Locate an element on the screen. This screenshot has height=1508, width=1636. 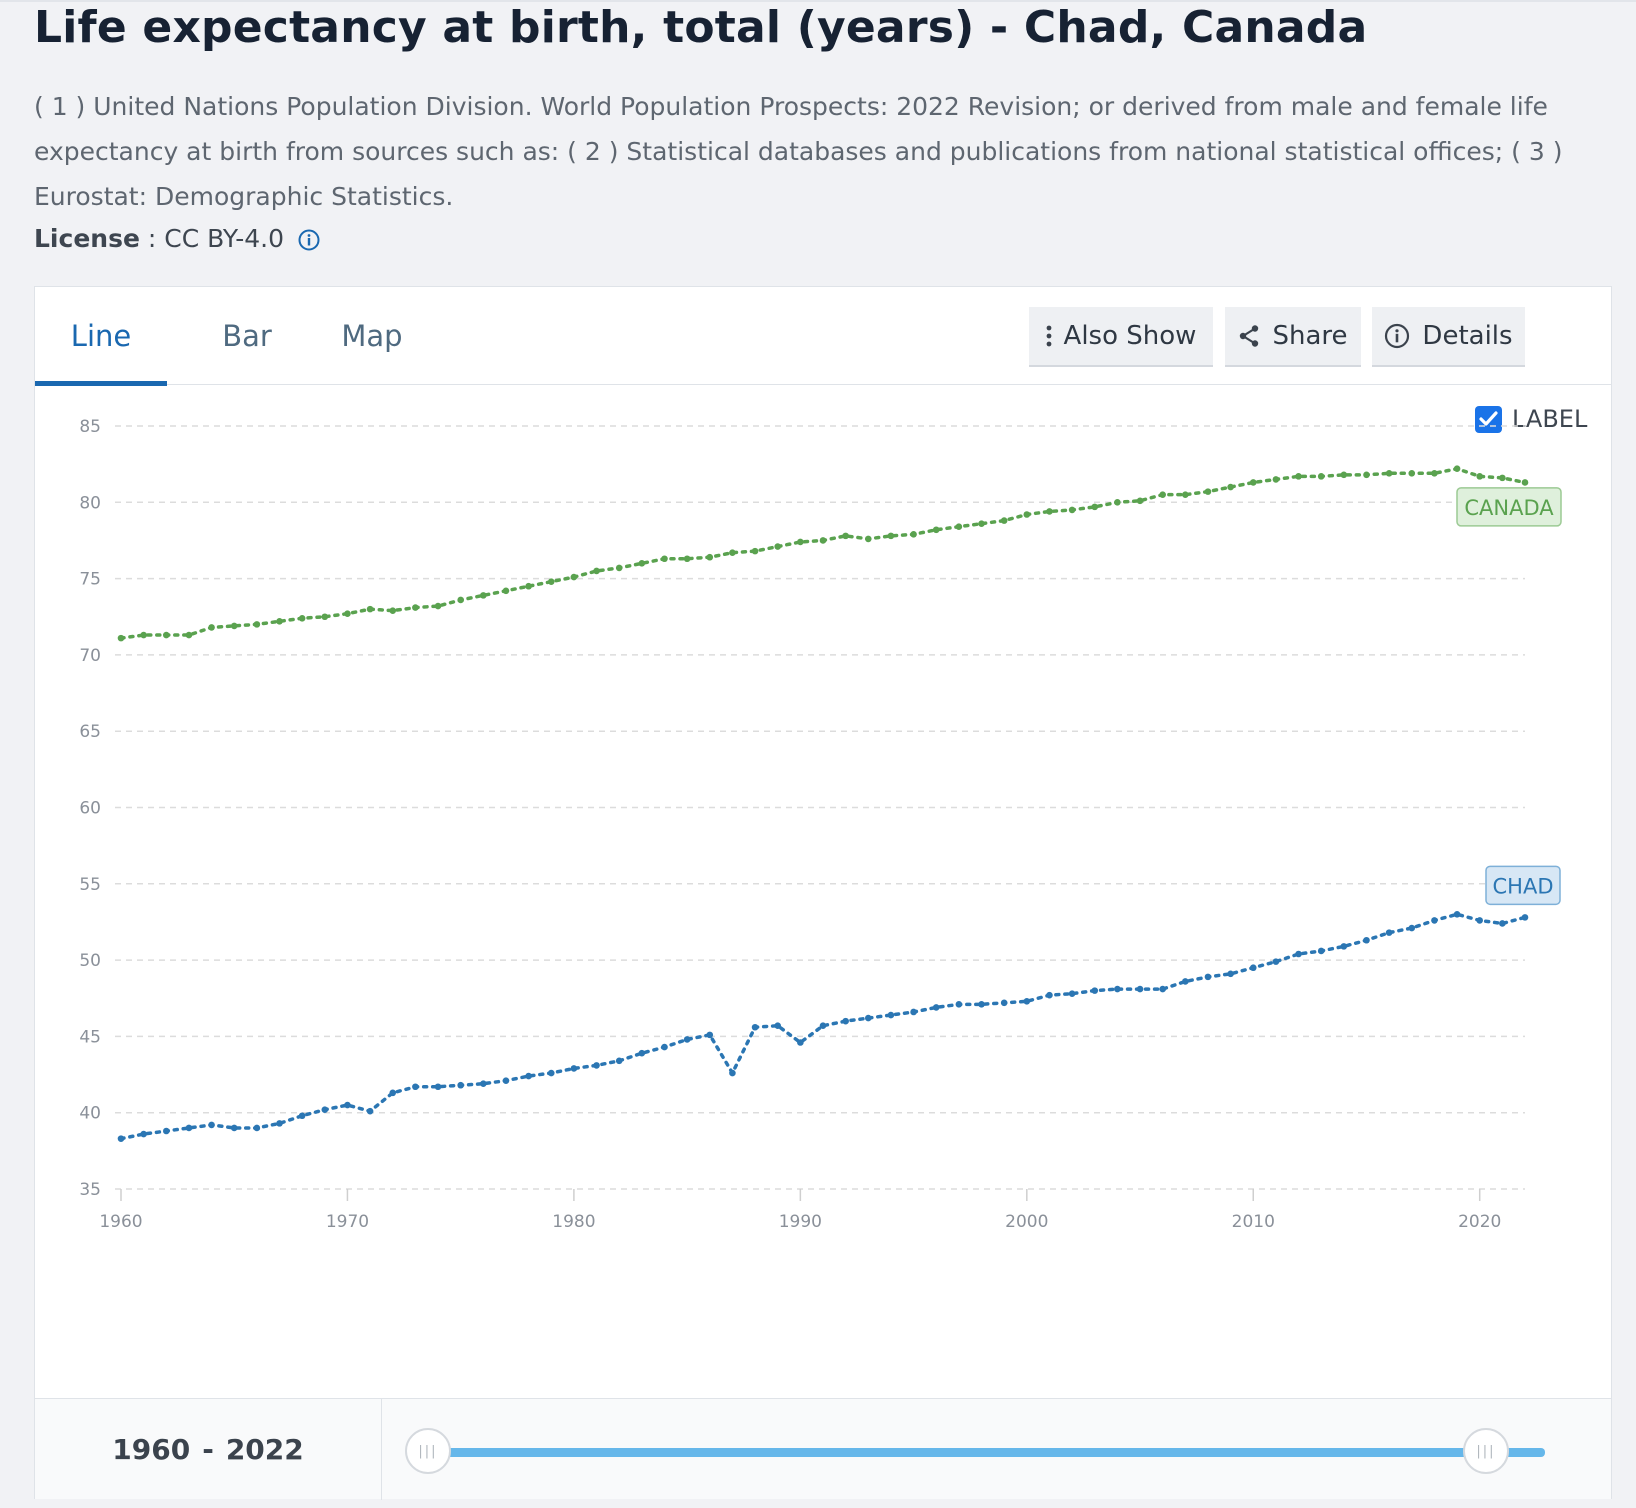
license-line: License : CC BY-4.0 is located at coordinates (177, 238).